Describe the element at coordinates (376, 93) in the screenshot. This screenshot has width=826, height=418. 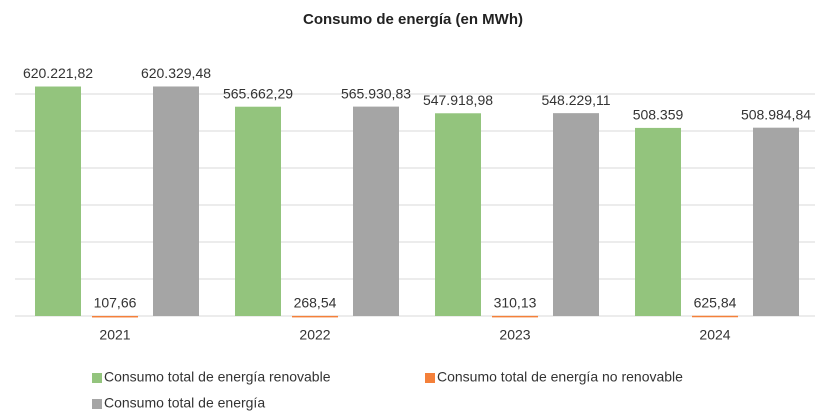
I see `data-label: 565.930,83` at that location.